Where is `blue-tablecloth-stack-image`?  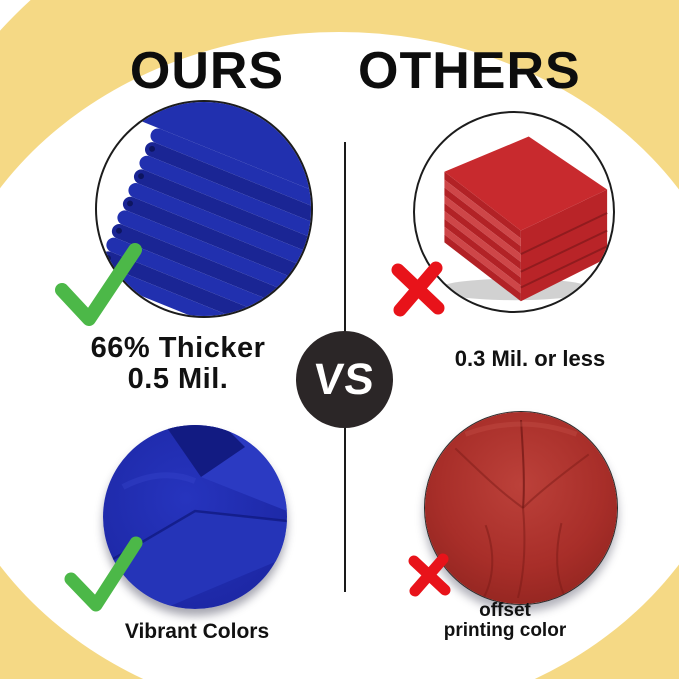 blue-tablecloth-stack-image is located at coordinates (204, 209).